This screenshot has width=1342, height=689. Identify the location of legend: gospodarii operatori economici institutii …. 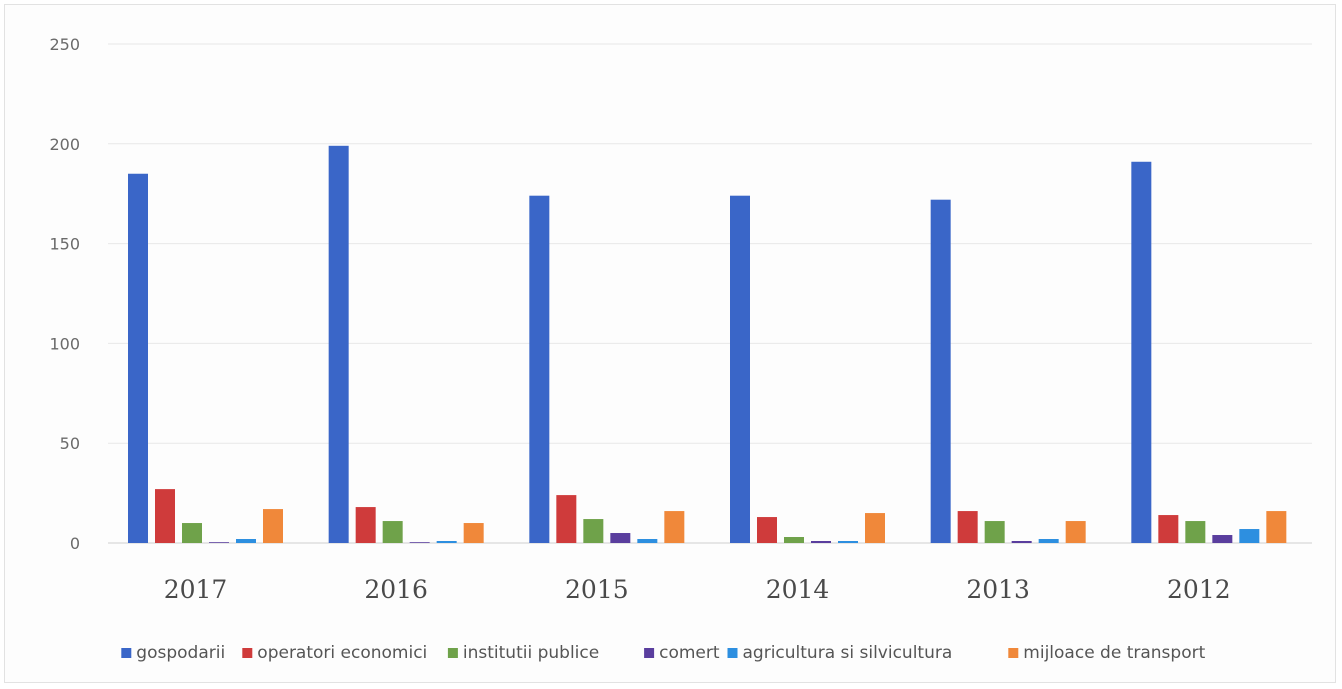
(663, 653).